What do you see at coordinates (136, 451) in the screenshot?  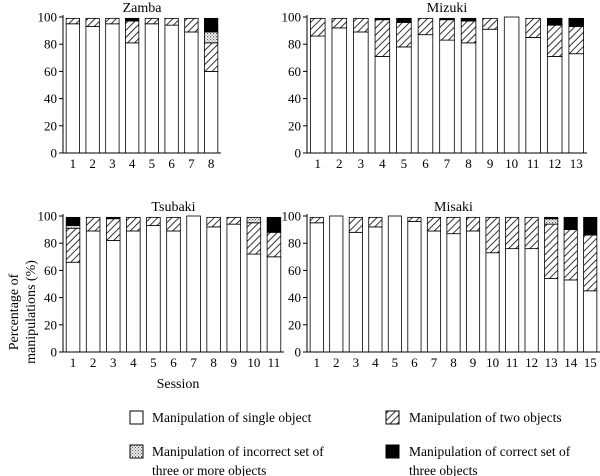 I see `legend-swatch-incorrect` at bounding box center [136, 451].